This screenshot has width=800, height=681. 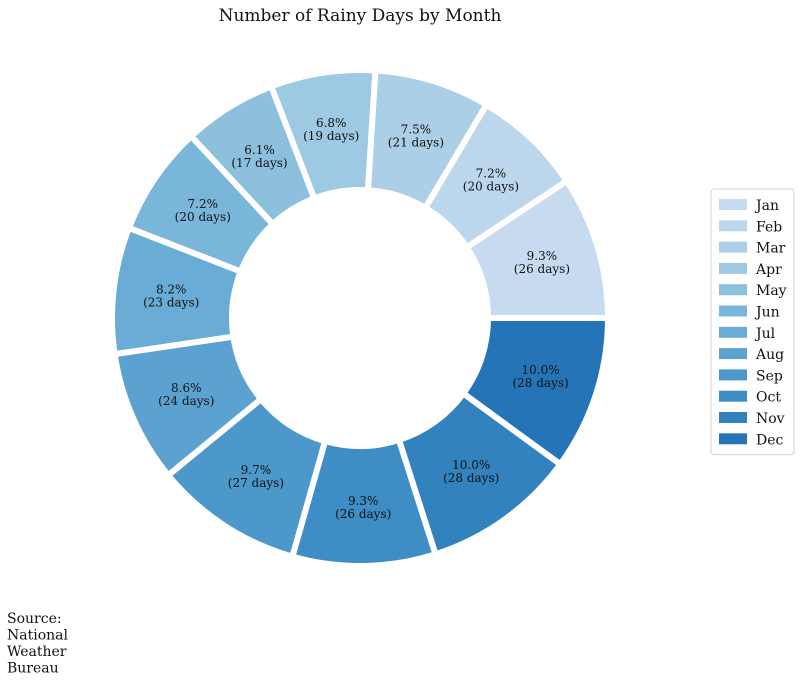 I want to click on legend-label-feb: Feb, so click(x=769, y=227).